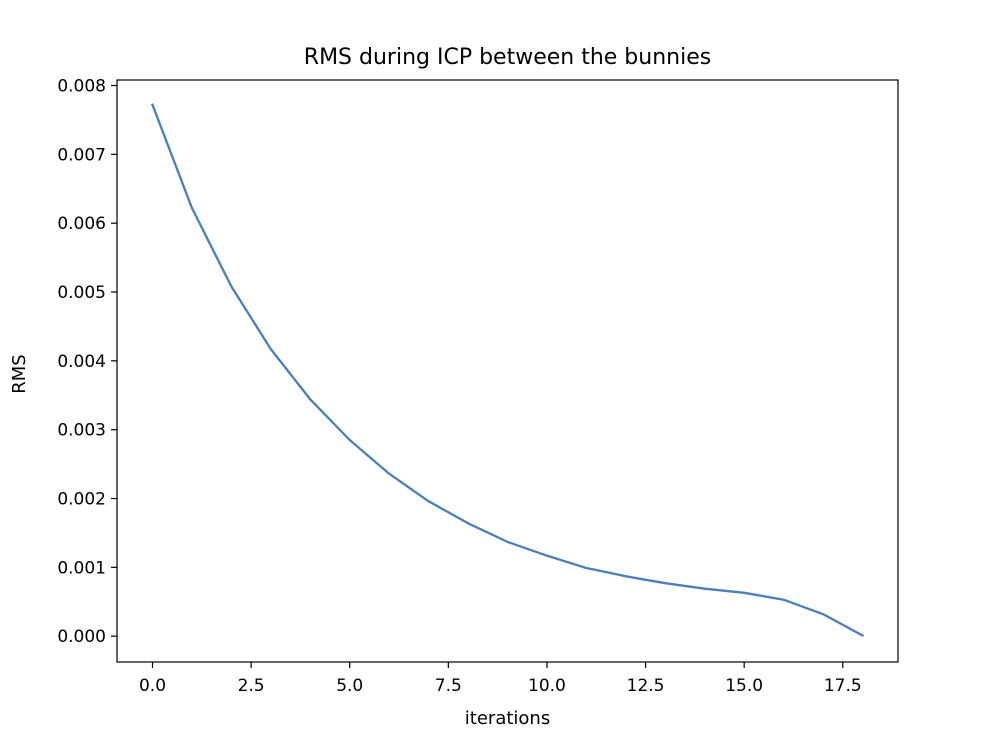 This screenshot has height=740, width=994. What do you see at coordinates (81, 637) in the screenshot?
I see `y-tick-label: 0.000` at bounding box center [81, 637].